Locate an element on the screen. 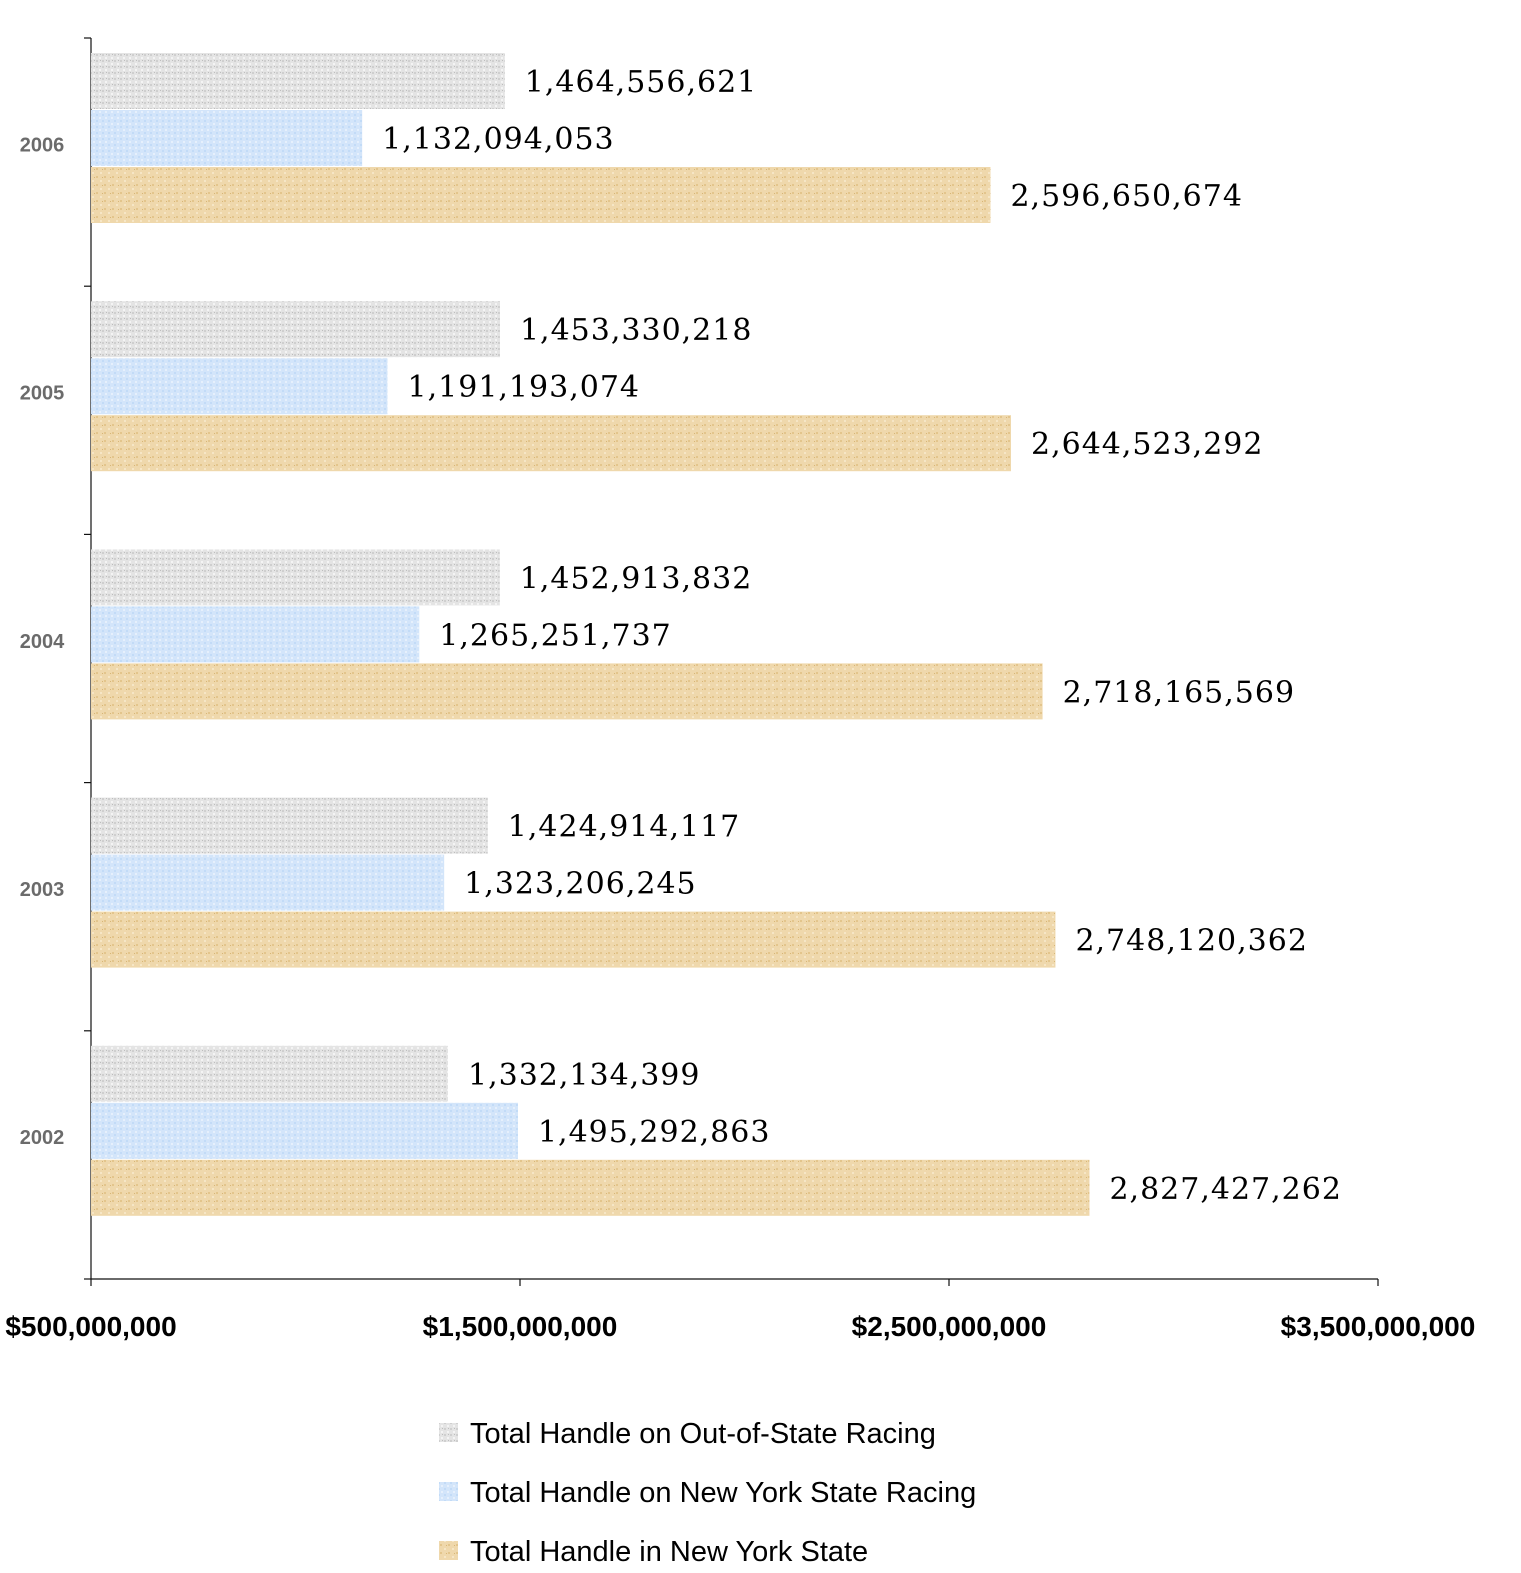 The height and width of the screenshot is (1573, 1521). x-axis-tick-label: $2,500,000,000 is located at coordinates (949, 1326).